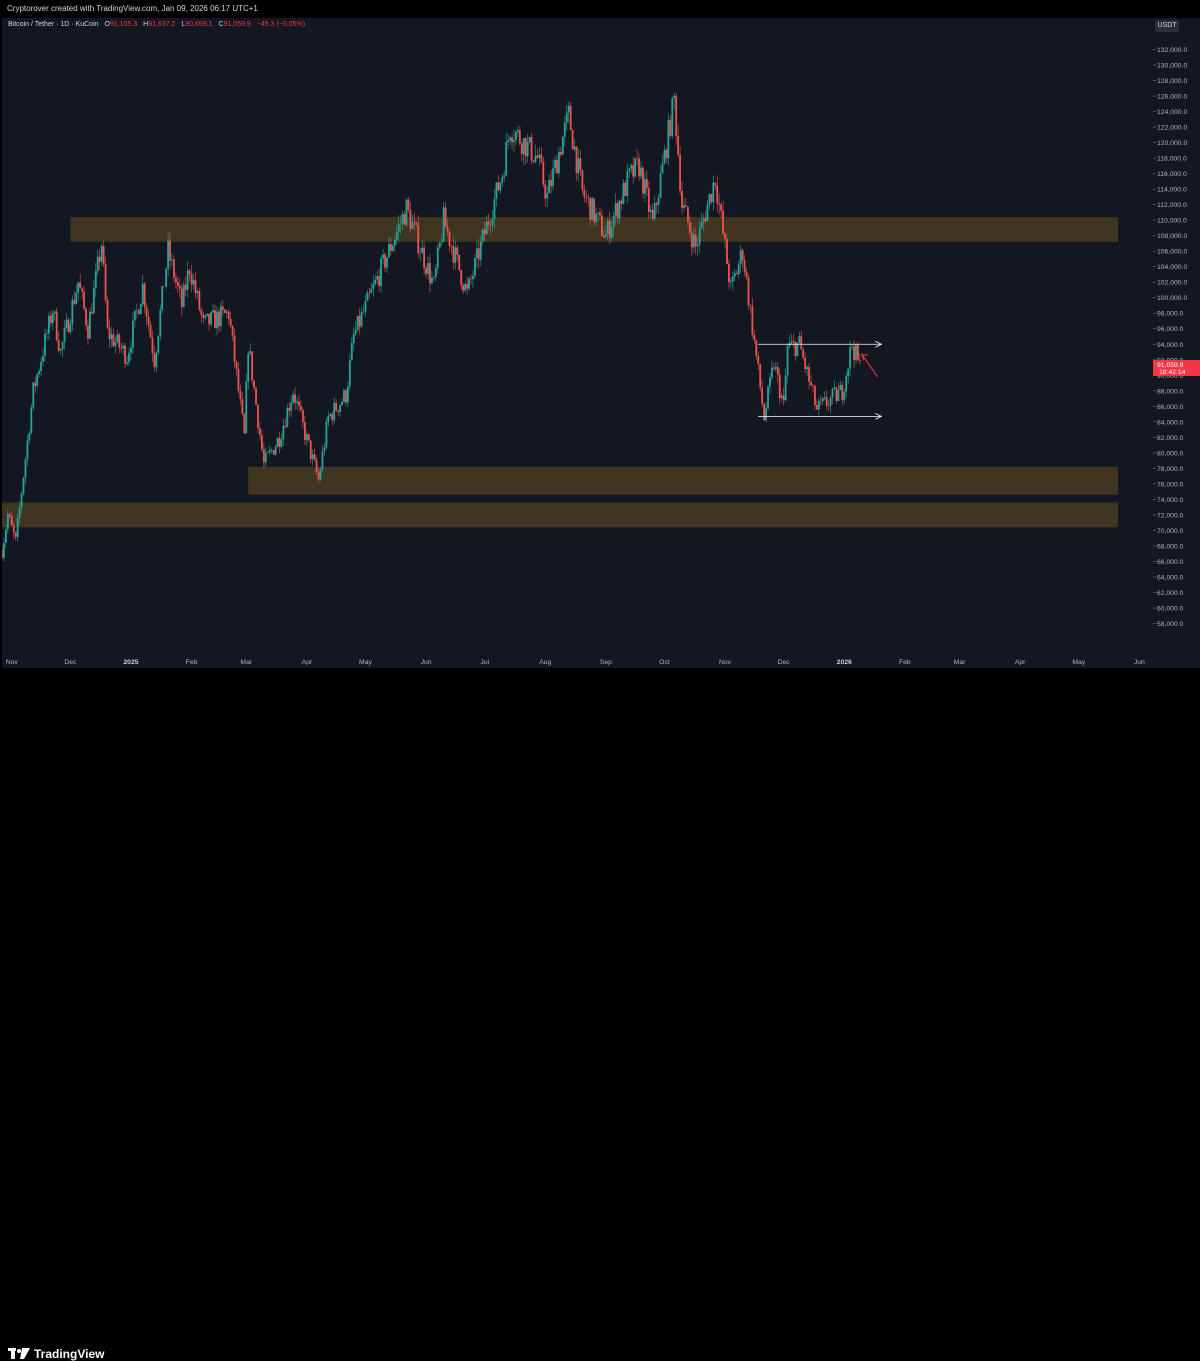 This screenshot has width=1200, height=1361. Describe the element at coordinates (1172, 283) in the screenshot. I see `price-tick-label: 102,000.0` at that location.